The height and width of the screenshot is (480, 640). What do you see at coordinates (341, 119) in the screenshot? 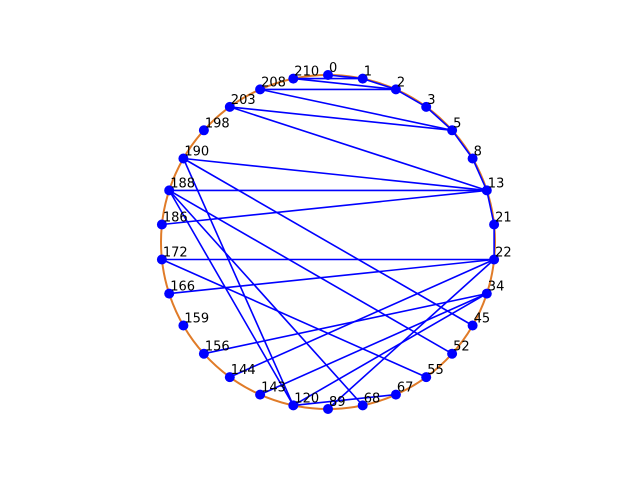
I see `edge-n203-n5` at bounding box center [341, 119].